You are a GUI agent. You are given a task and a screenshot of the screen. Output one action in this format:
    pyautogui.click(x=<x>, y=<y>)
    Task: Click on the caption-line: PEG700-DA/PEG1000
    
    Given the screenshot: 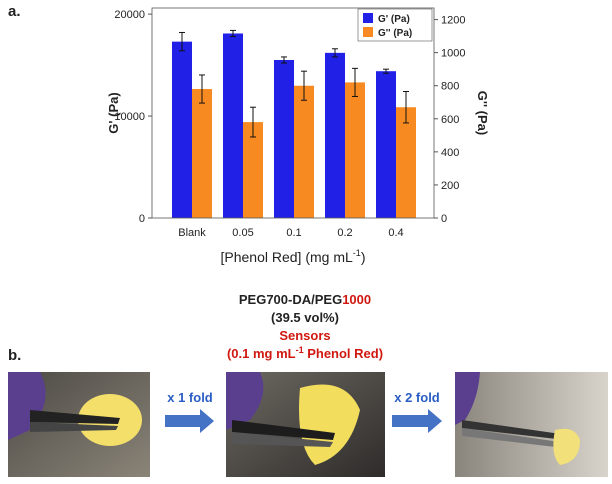 What is the action you would take?
    pyautogui.click(x=305, y=299)
    